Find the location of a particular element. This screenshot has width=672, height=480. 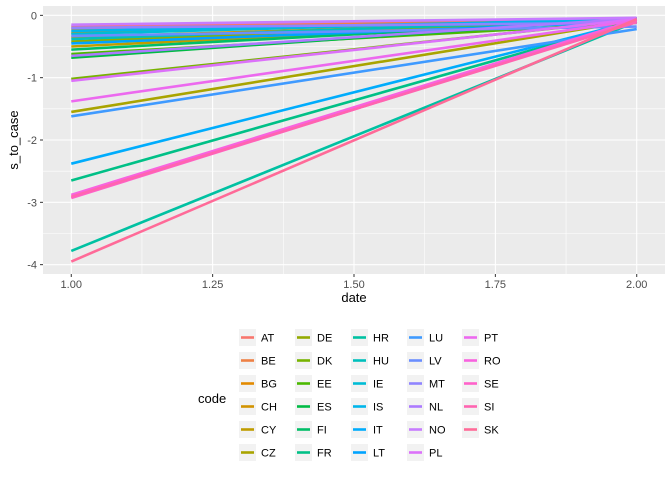

legend-label: DE is located at coordinates (324, 339).